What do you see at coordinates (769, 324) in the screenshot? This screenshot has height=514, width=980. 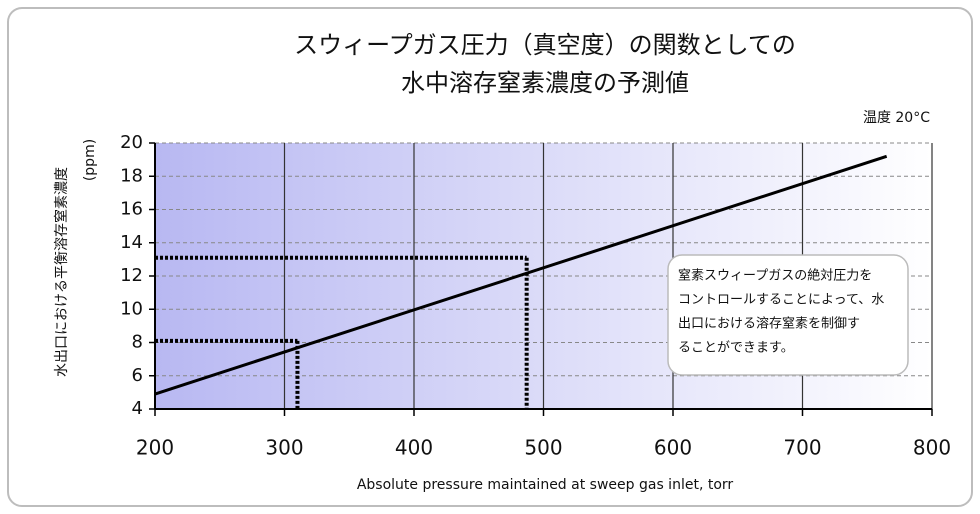 I see `callout-text: 出口における溶存窒素を制御す` at bounding box center [769, 324].